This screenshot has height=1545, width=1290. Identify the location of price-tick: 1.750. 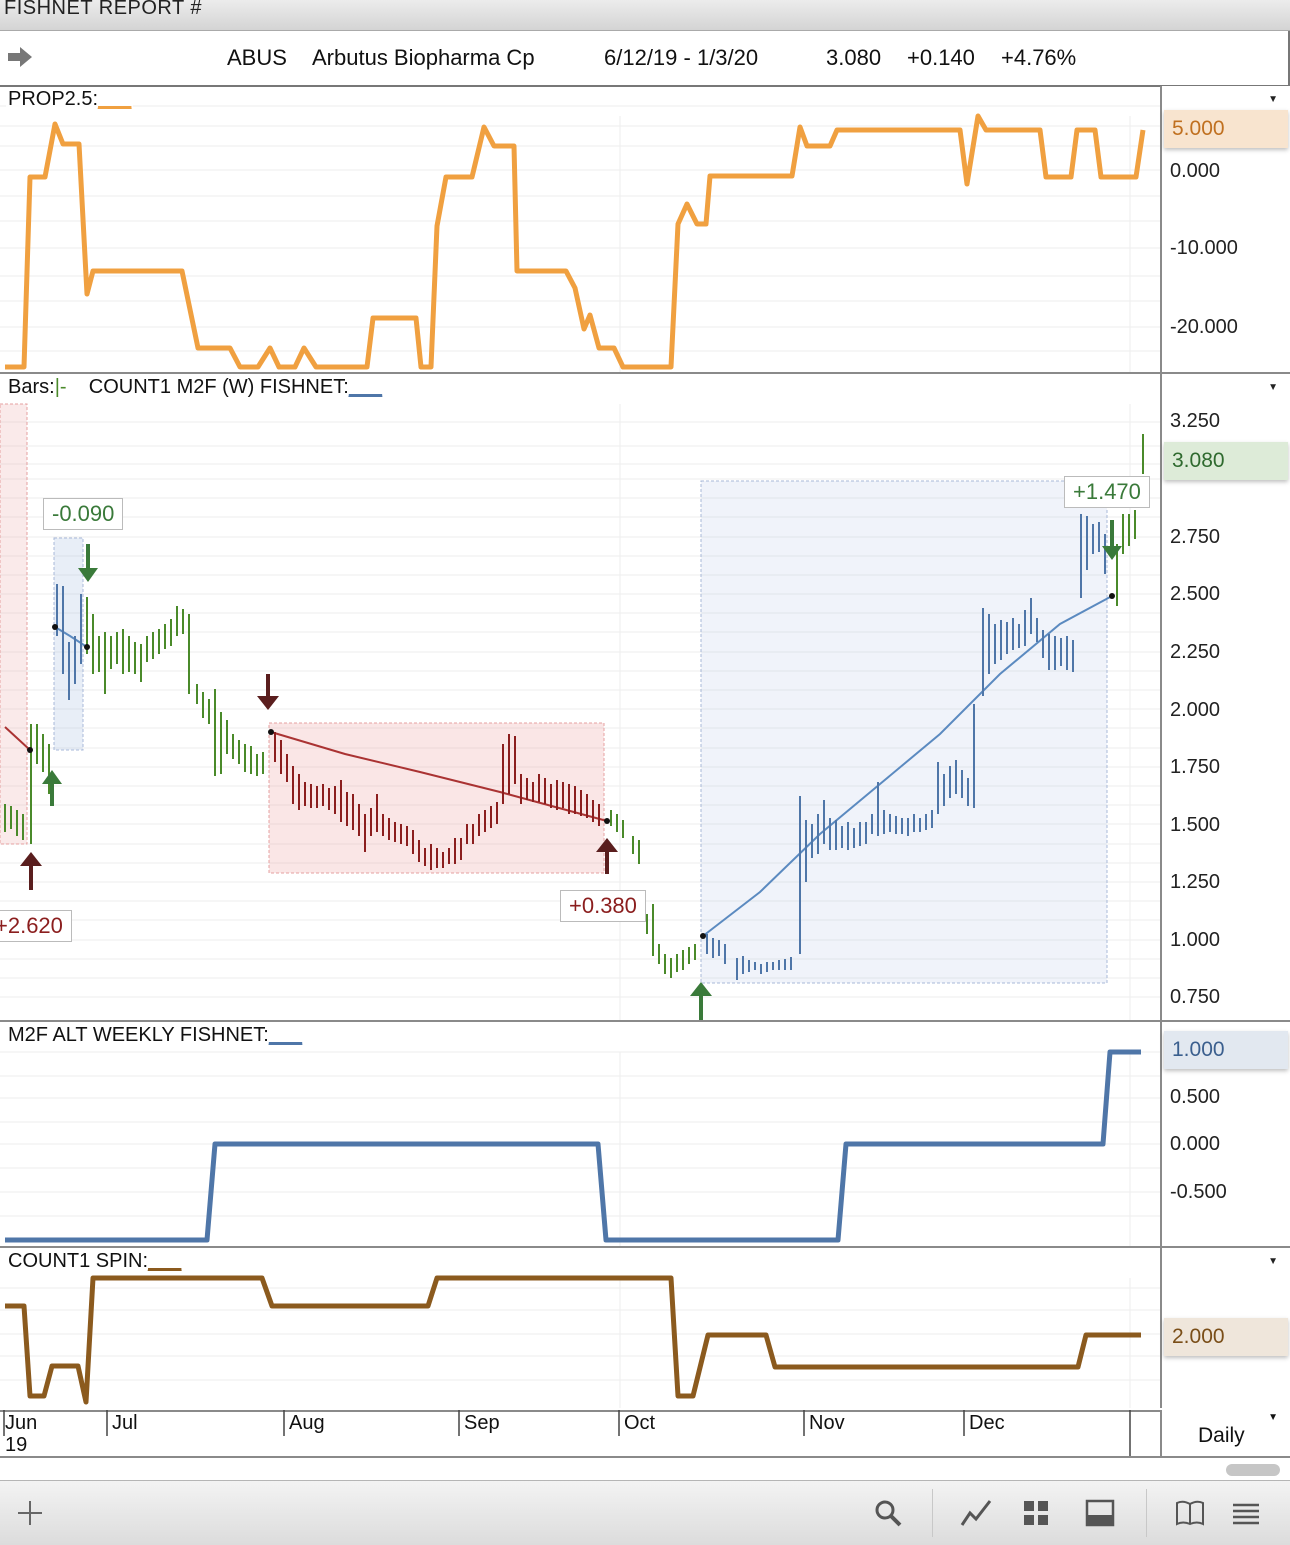
(1195, 767).